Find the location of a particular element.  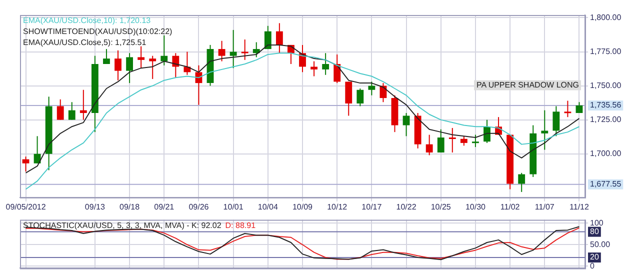

x-tick-label: 10/17 is located at coordinates (372, 207).